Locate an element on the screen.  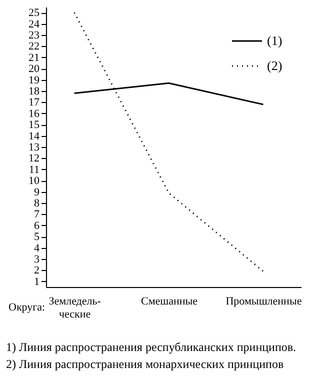
y-tick-label: 25 is located at coordinates (34, 13).